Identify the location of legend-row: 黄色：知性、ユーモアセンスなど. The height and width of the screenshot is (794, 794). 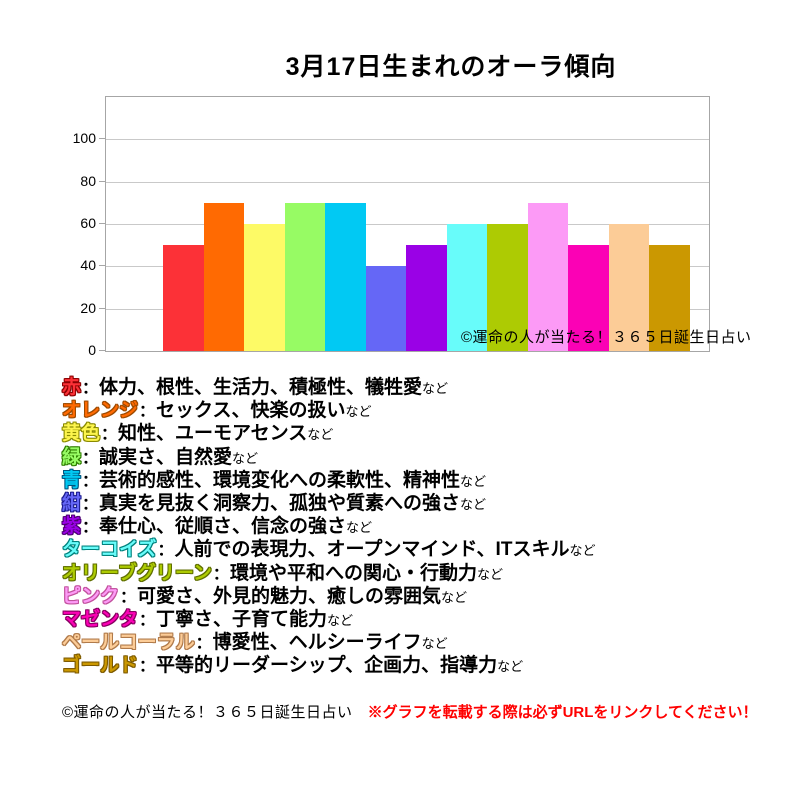
(328, 433).